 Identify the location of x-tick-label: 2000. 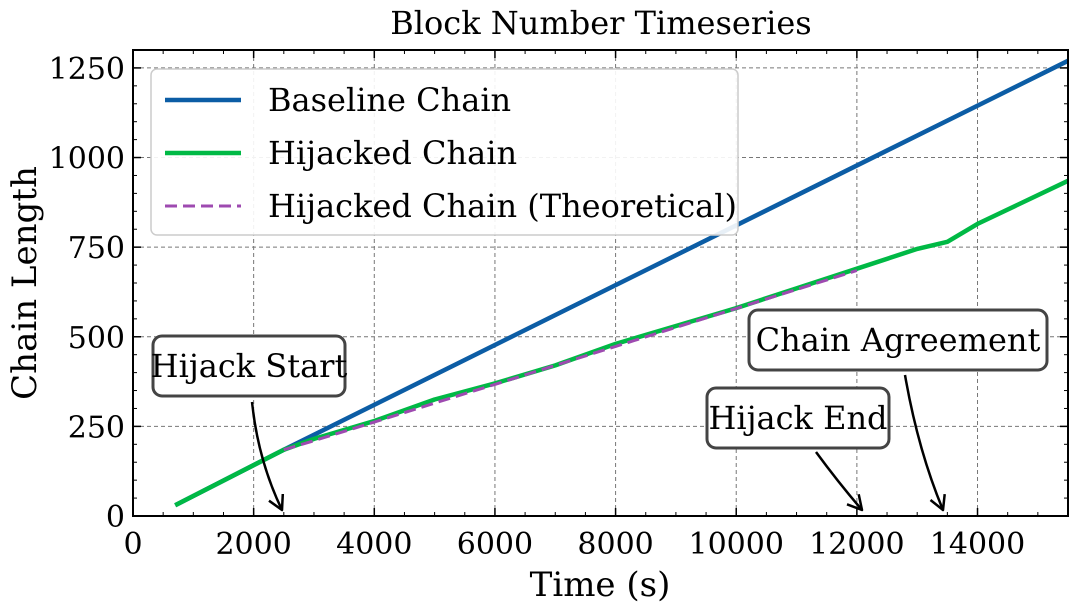
(253, 544).